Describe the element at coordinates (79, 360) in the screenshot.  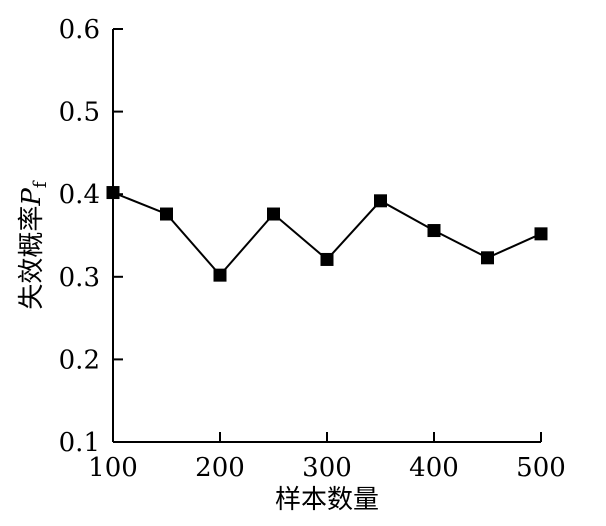
I see `y-tick-label: 0.2` at that location.